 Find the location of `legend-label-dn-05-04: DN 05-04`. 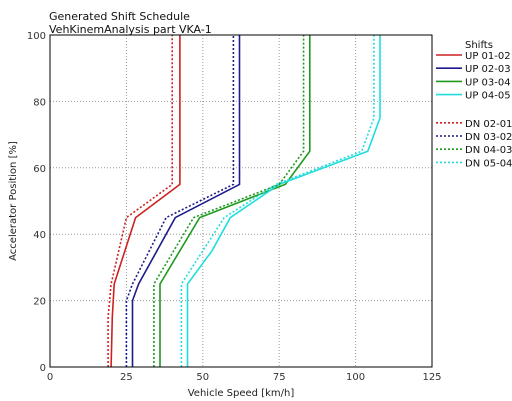

legend-label-dn-05-04: DN 05-04 is located at coordinates (488, 163).